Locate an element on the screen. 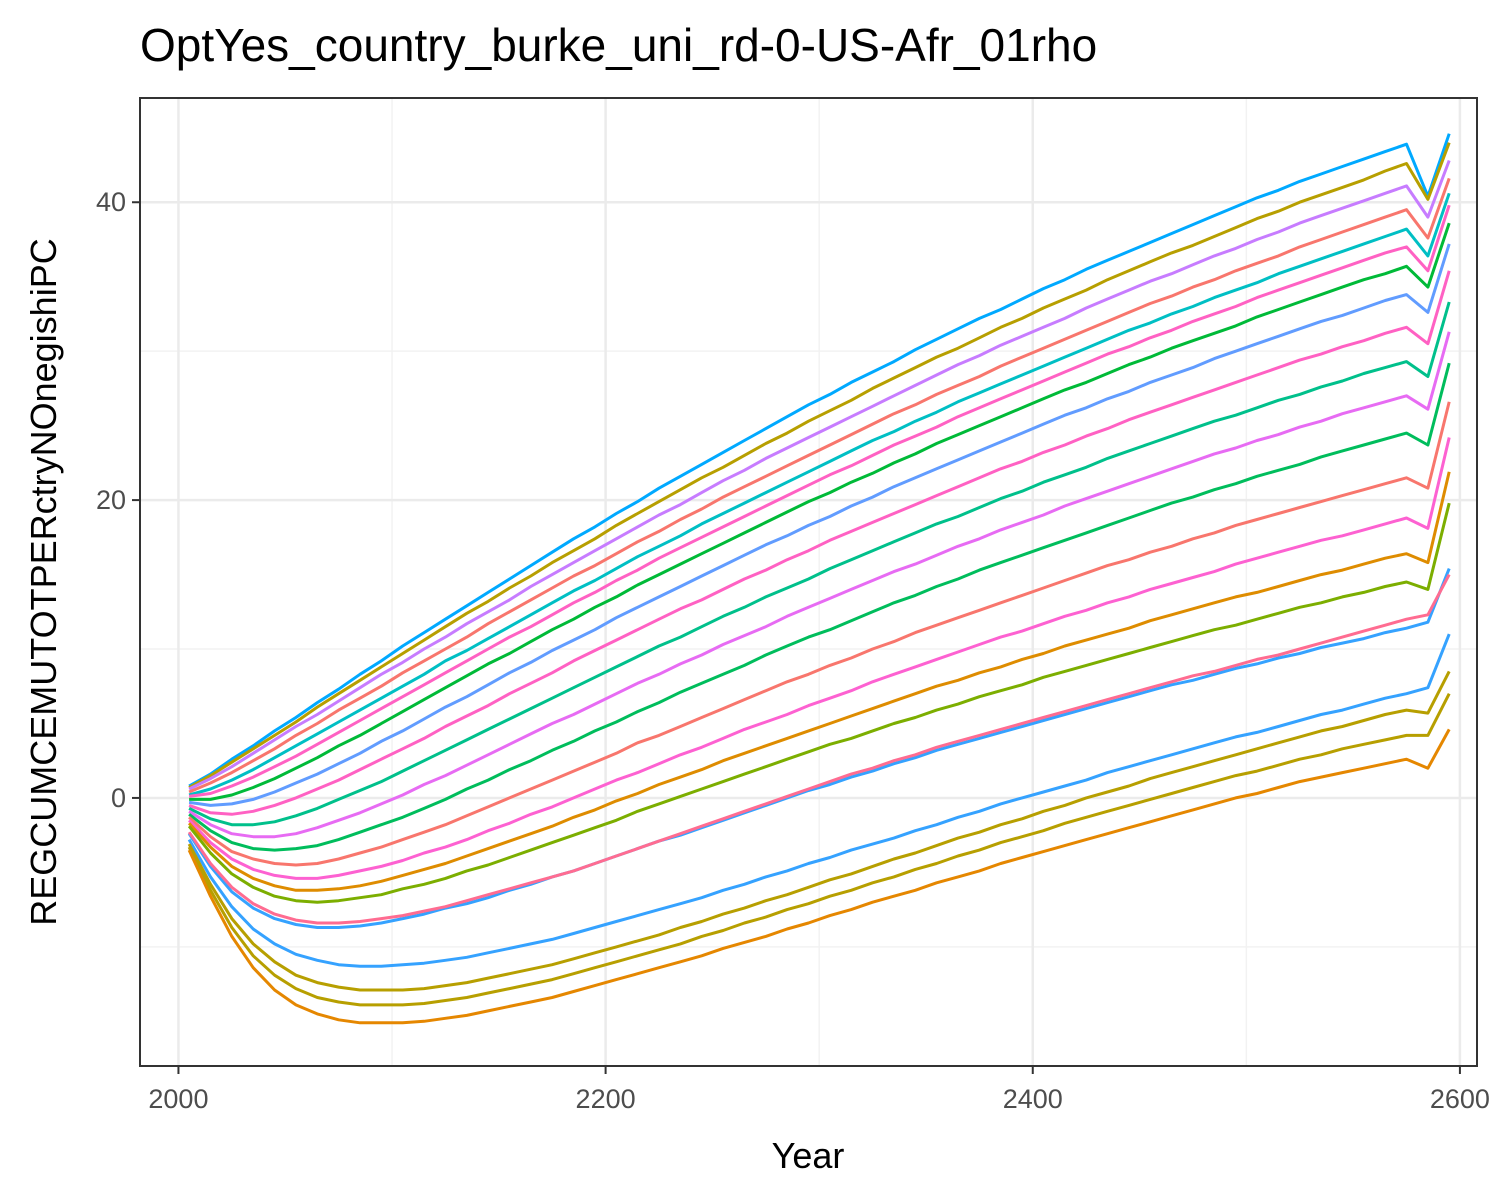  x-tick-label: 2200 is located at coordinates (606, 1099).